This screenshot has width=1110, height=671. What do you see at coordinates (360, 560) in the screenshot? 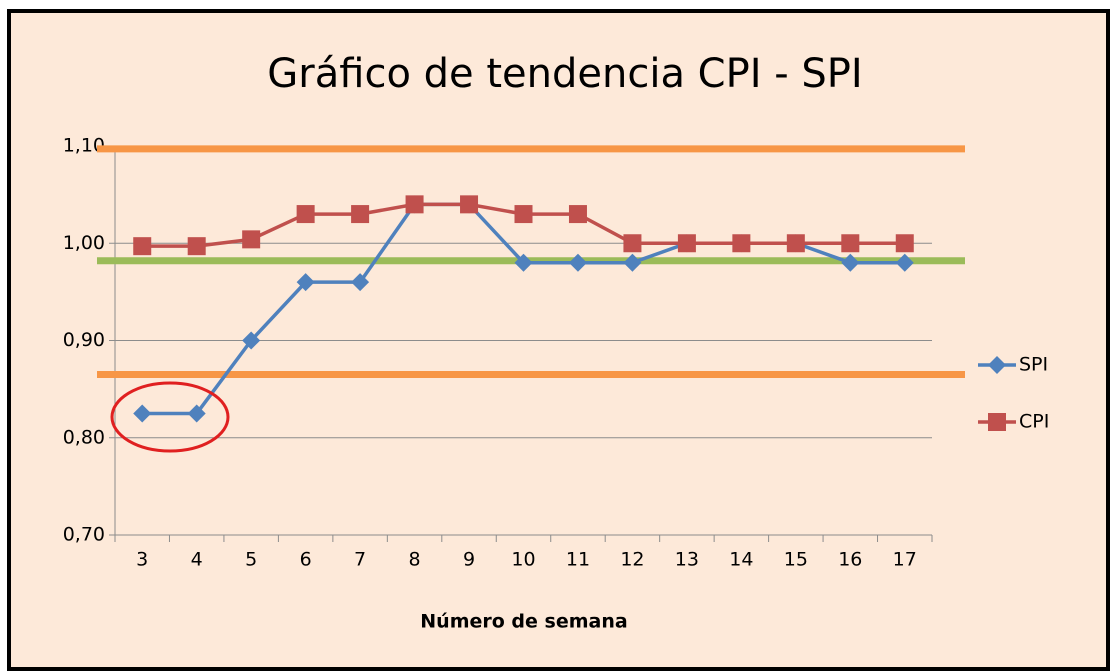
I see `x-tick-label: 7` at bounding box center [360, 560].